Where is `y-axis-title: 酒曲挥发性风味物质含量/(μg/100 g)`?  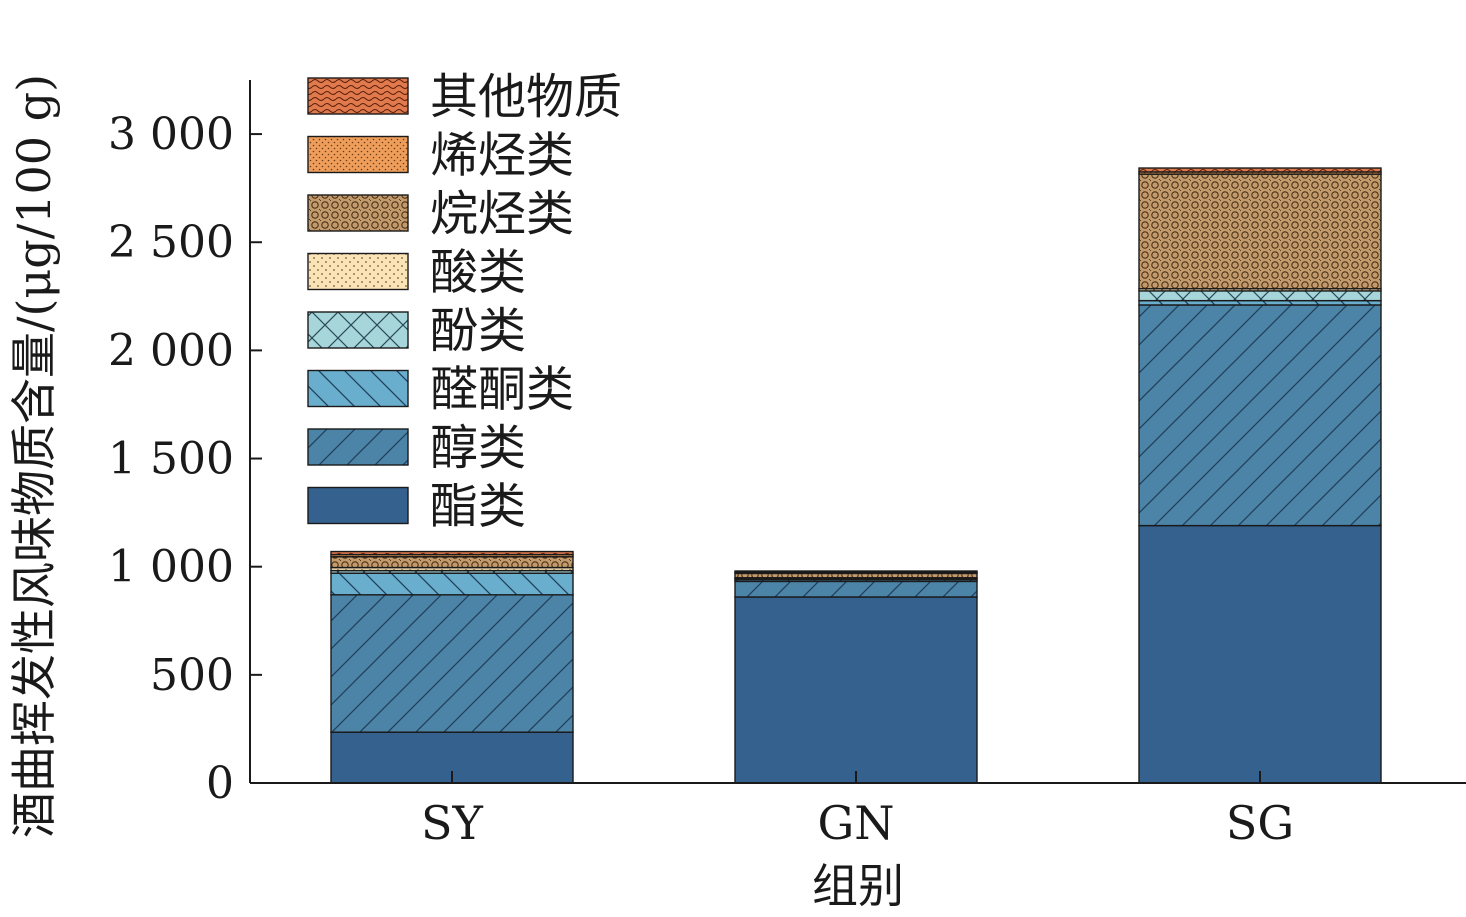
y-axis-title: 酒曲挥发性风味物质含量/(μg/100 g) is located at coordinates (34, 456).